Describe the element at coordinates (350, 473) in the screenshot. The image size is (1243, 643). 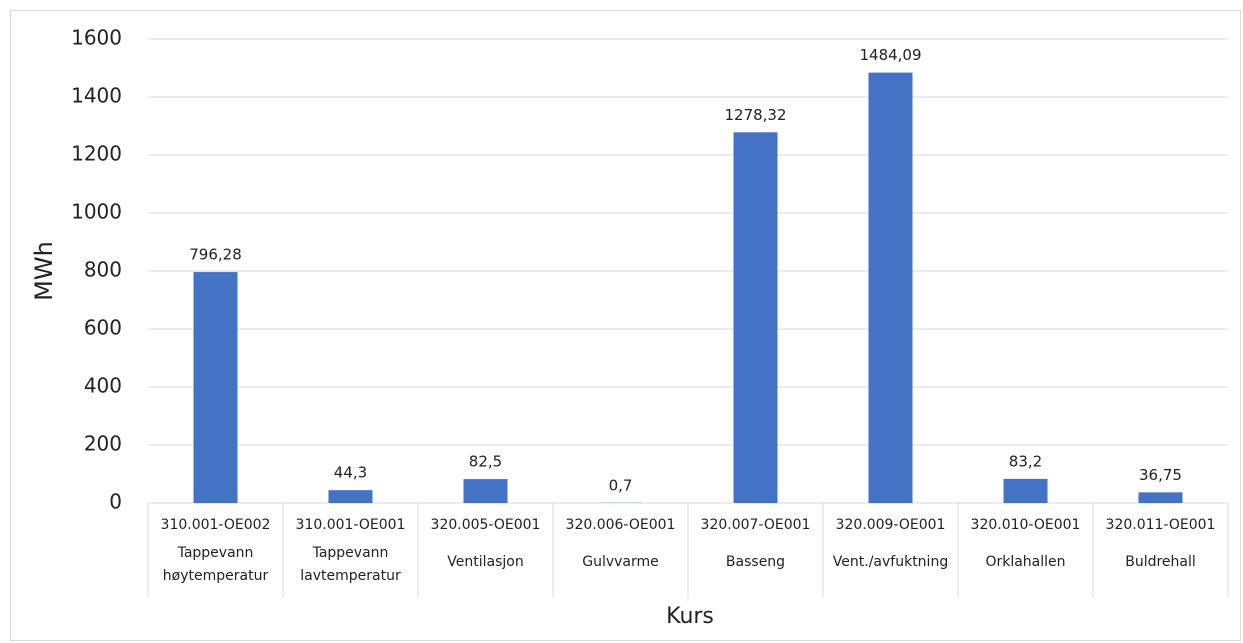
I see `data-label: 44,3` at that location.